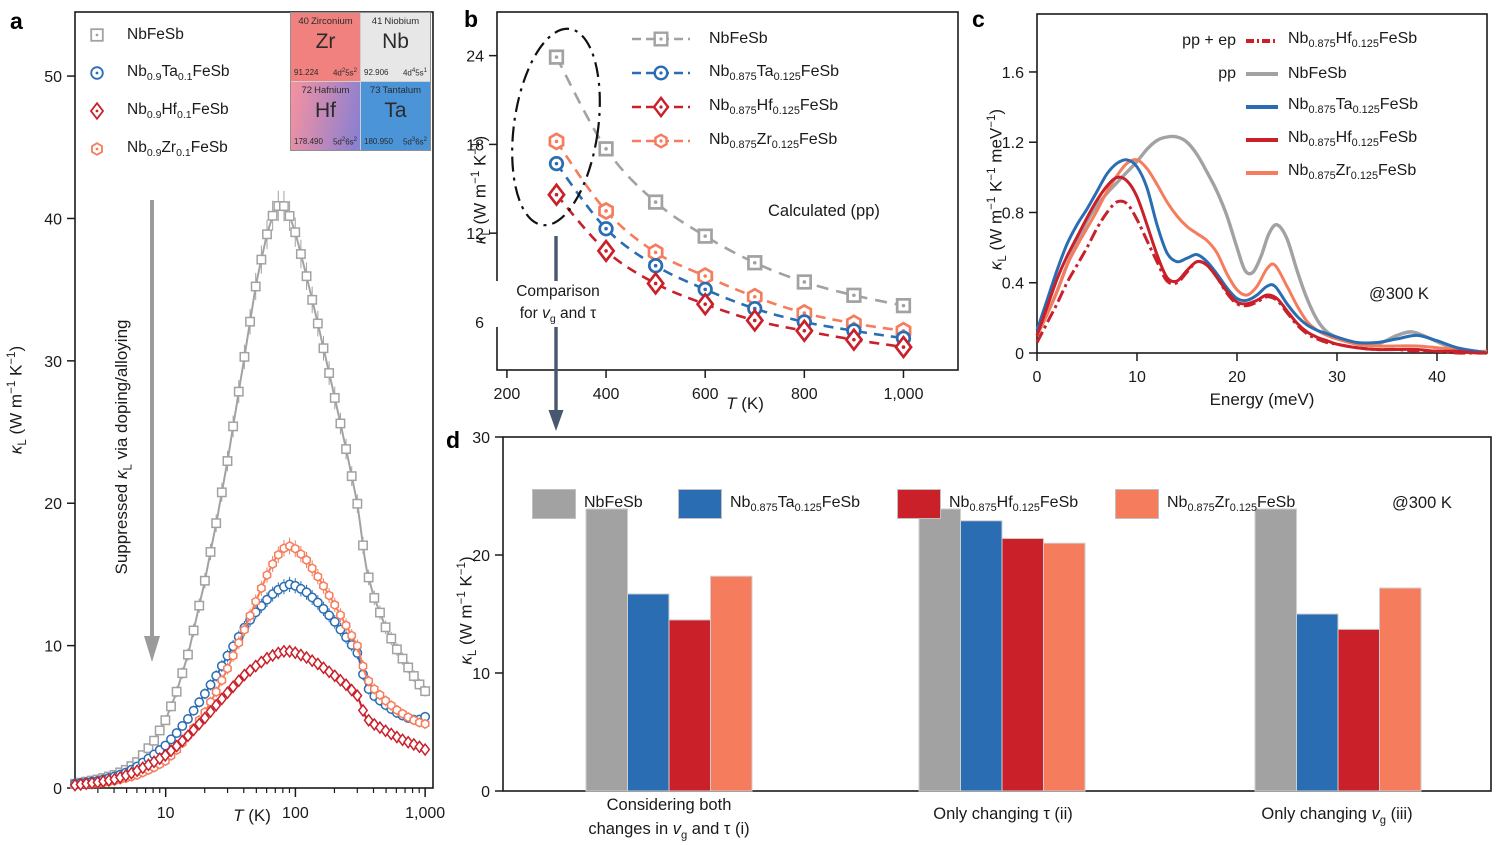 The height and width of the screenshot is (845, 1498). What do you see at coordinates (1317, 702) in the screenshot?
I see `bar-Nb0.875Ta0.125FeSb-group2` at bounding box center [1317, 702].